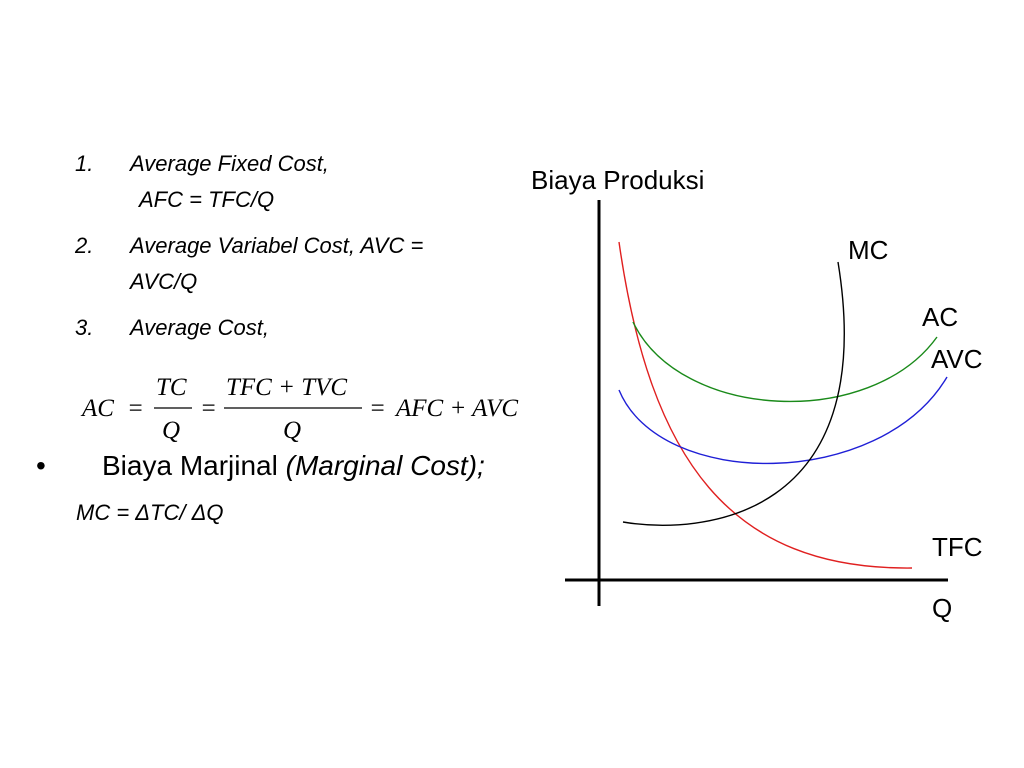  What do you see at coordinates (957, 547) in the screenshot?
I see `tfc-label: TFC` at bounding box center [957, 547].